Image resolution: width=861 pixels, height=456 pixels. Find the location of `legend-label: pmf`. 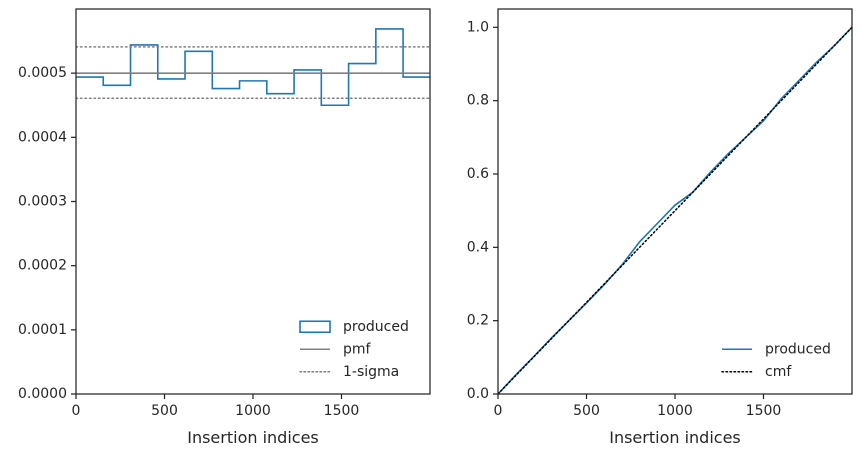

legend-label: pmf is located at coordinates (357, 349).